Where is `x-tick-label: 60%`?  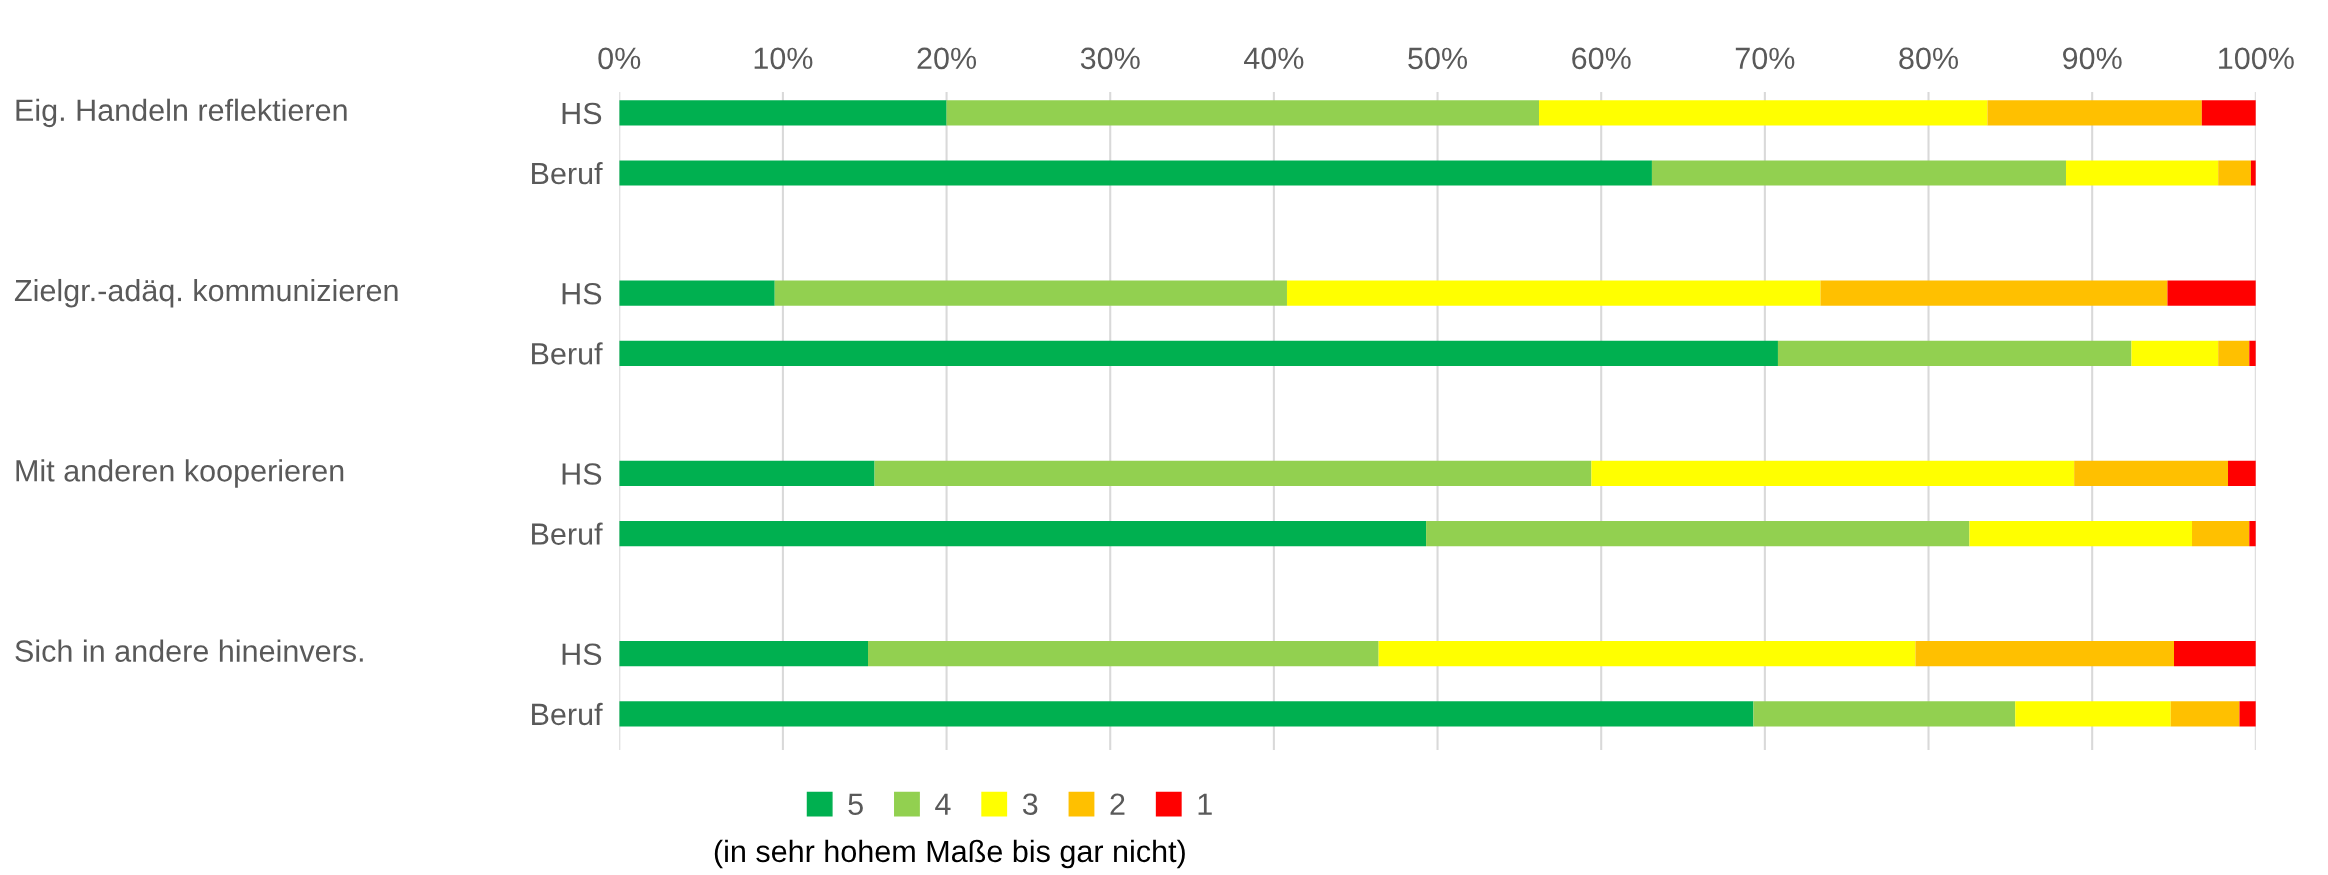
x-tick-label: 60% is located at coordinates (1601, 58).